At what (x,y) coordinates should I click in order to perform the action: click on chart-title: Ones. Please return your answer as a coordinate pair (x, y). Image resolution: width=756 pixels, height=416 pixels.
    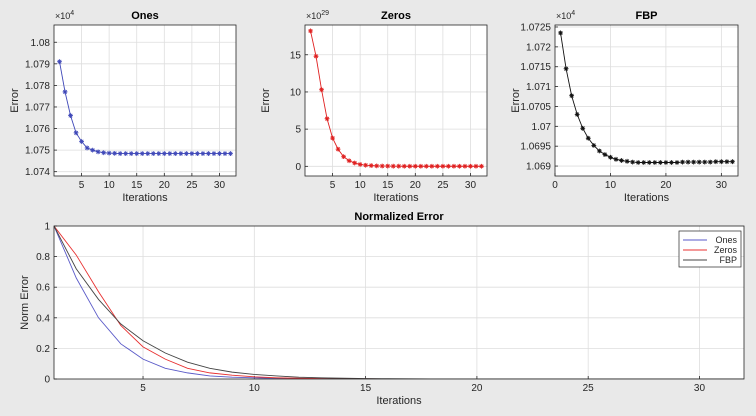
    Looking at the image, I should click on (145, 16).